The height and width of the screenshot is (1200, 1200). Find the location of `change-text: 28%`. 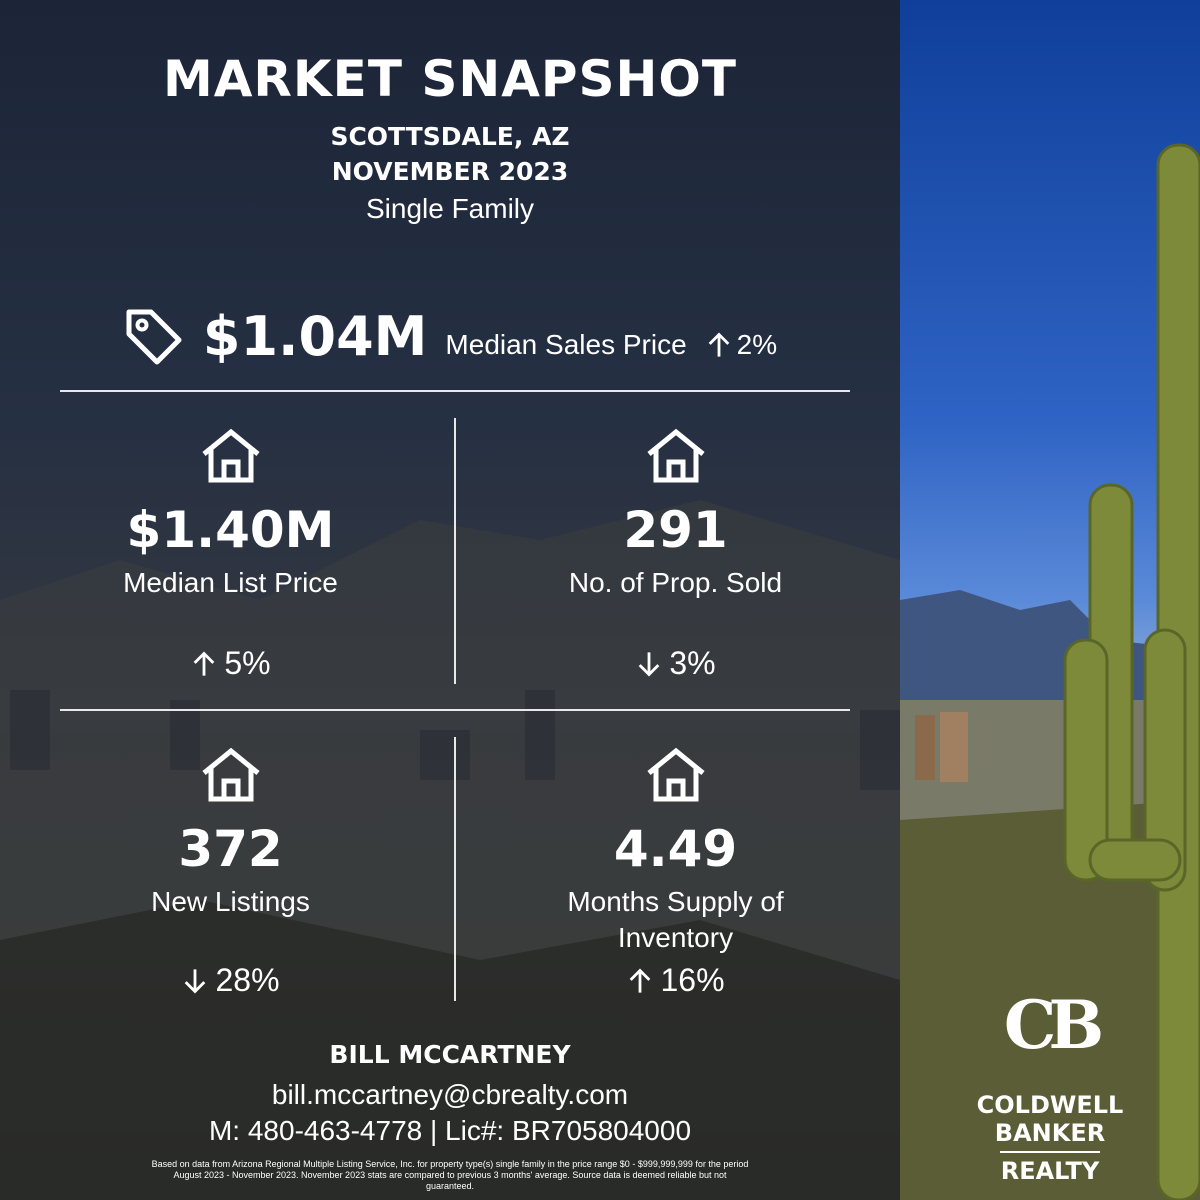

change-text: 28% is located at coordinates (247, 980).